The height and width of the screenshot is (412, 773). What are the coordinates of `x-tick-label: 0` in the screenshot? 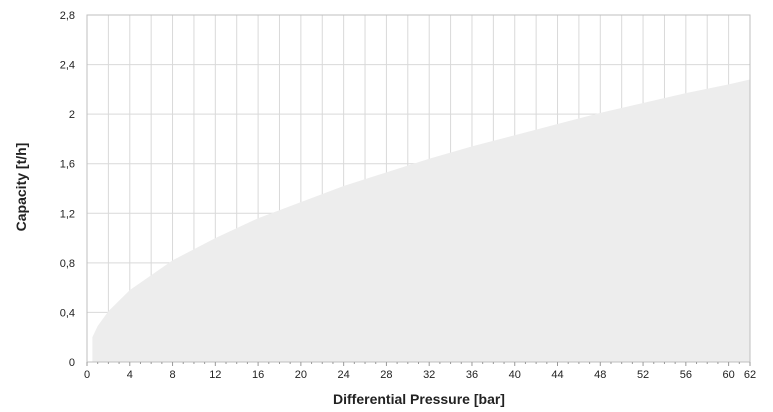 It's located at (87, 375).